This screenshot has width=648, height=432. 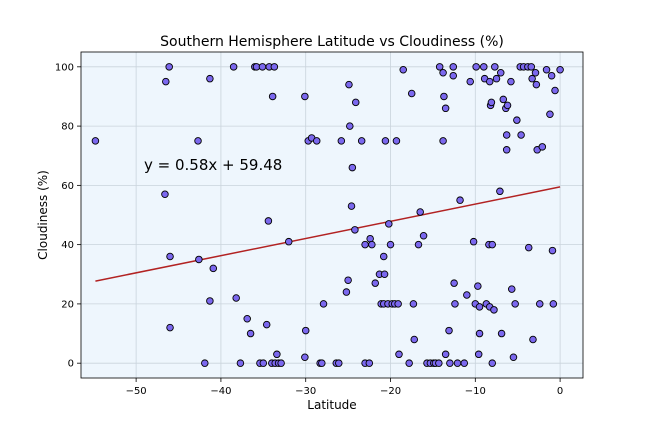 What do you see at coordinates (67, 186) in the screenshot?
I see `y-tick-label: 60` at bounding box center [67, 186].